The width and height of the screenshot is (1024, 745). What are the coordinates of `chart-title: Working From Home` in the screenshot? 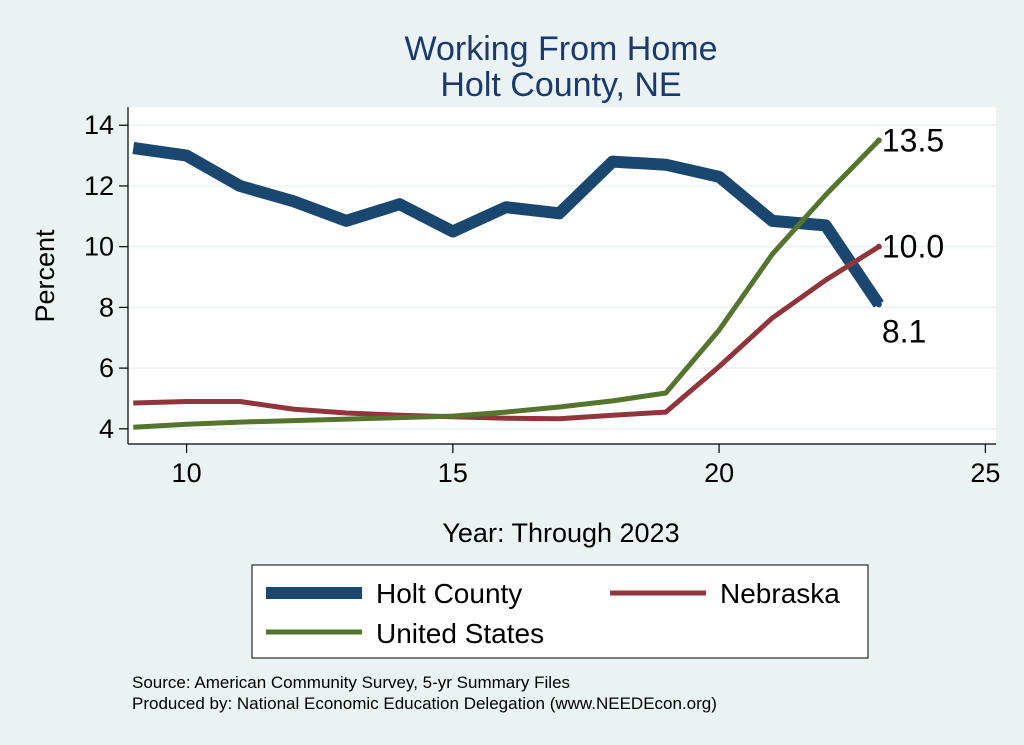 It's located at (561, 49).